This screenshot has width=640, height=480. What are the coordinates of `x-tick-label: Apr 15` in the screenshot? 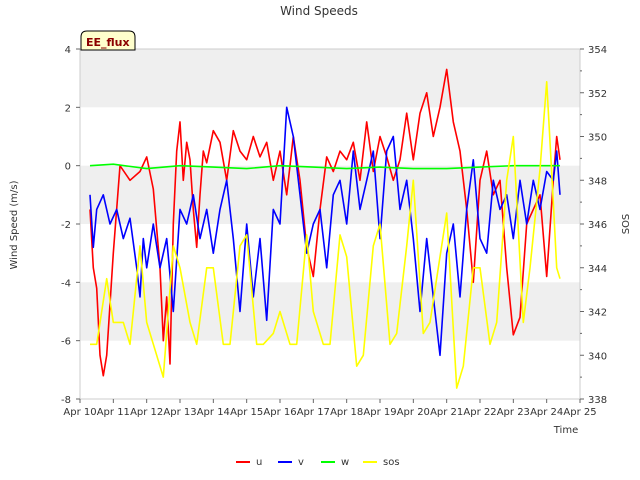 It's located at (246, 412).